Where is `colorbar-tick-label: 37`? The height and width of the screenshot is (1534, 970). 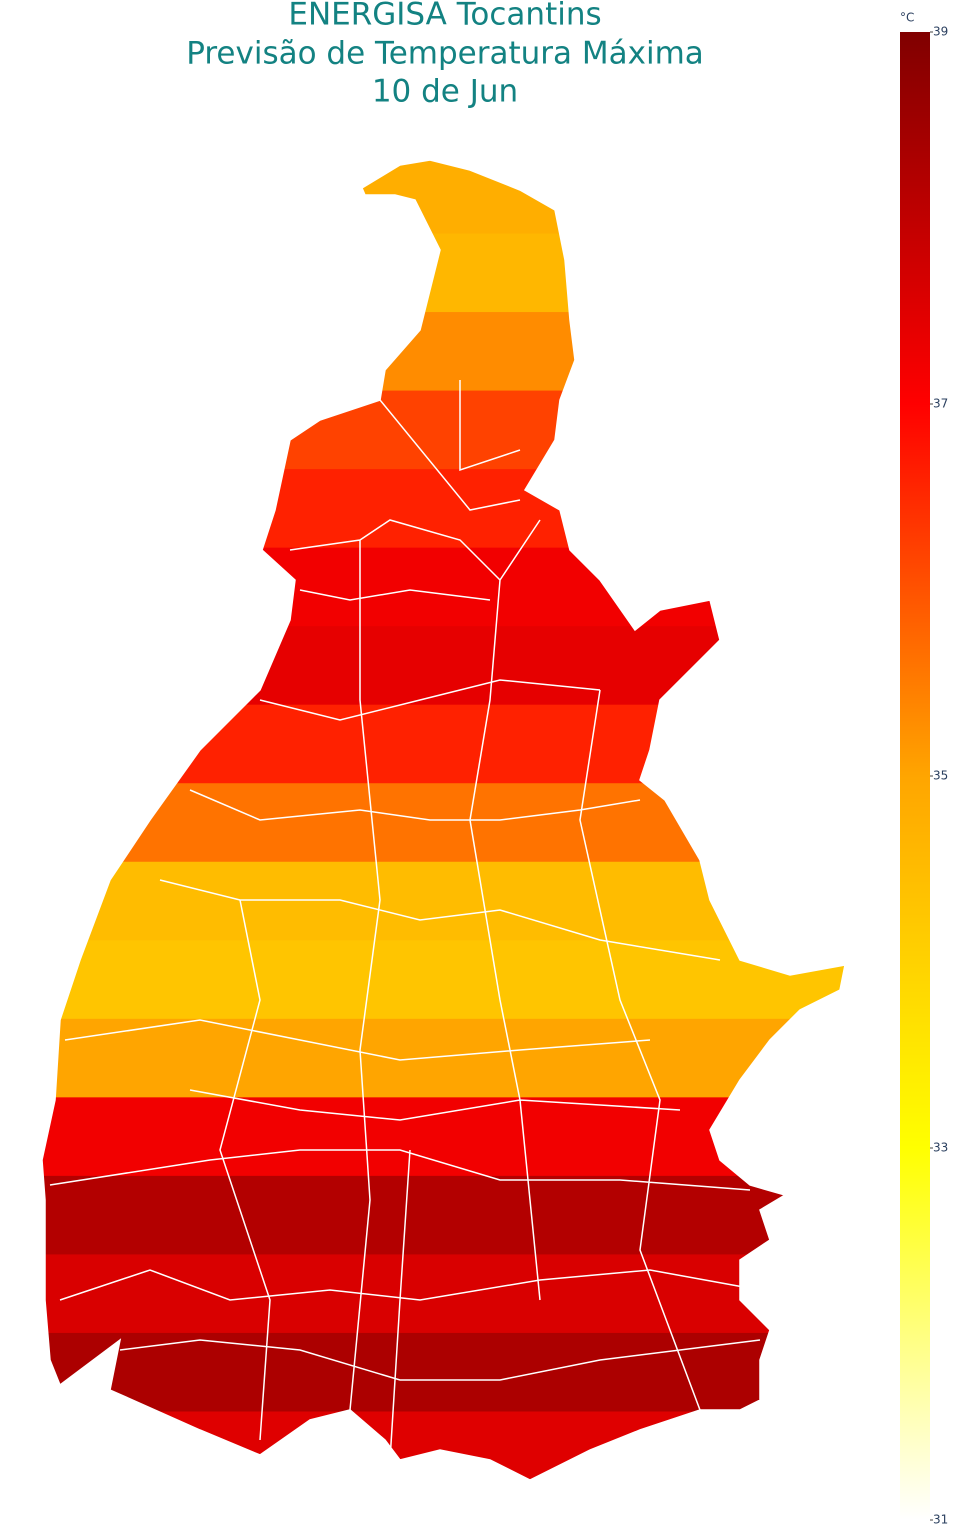
colorbar-tick-label: 37 is located at coordinates (940, 404).